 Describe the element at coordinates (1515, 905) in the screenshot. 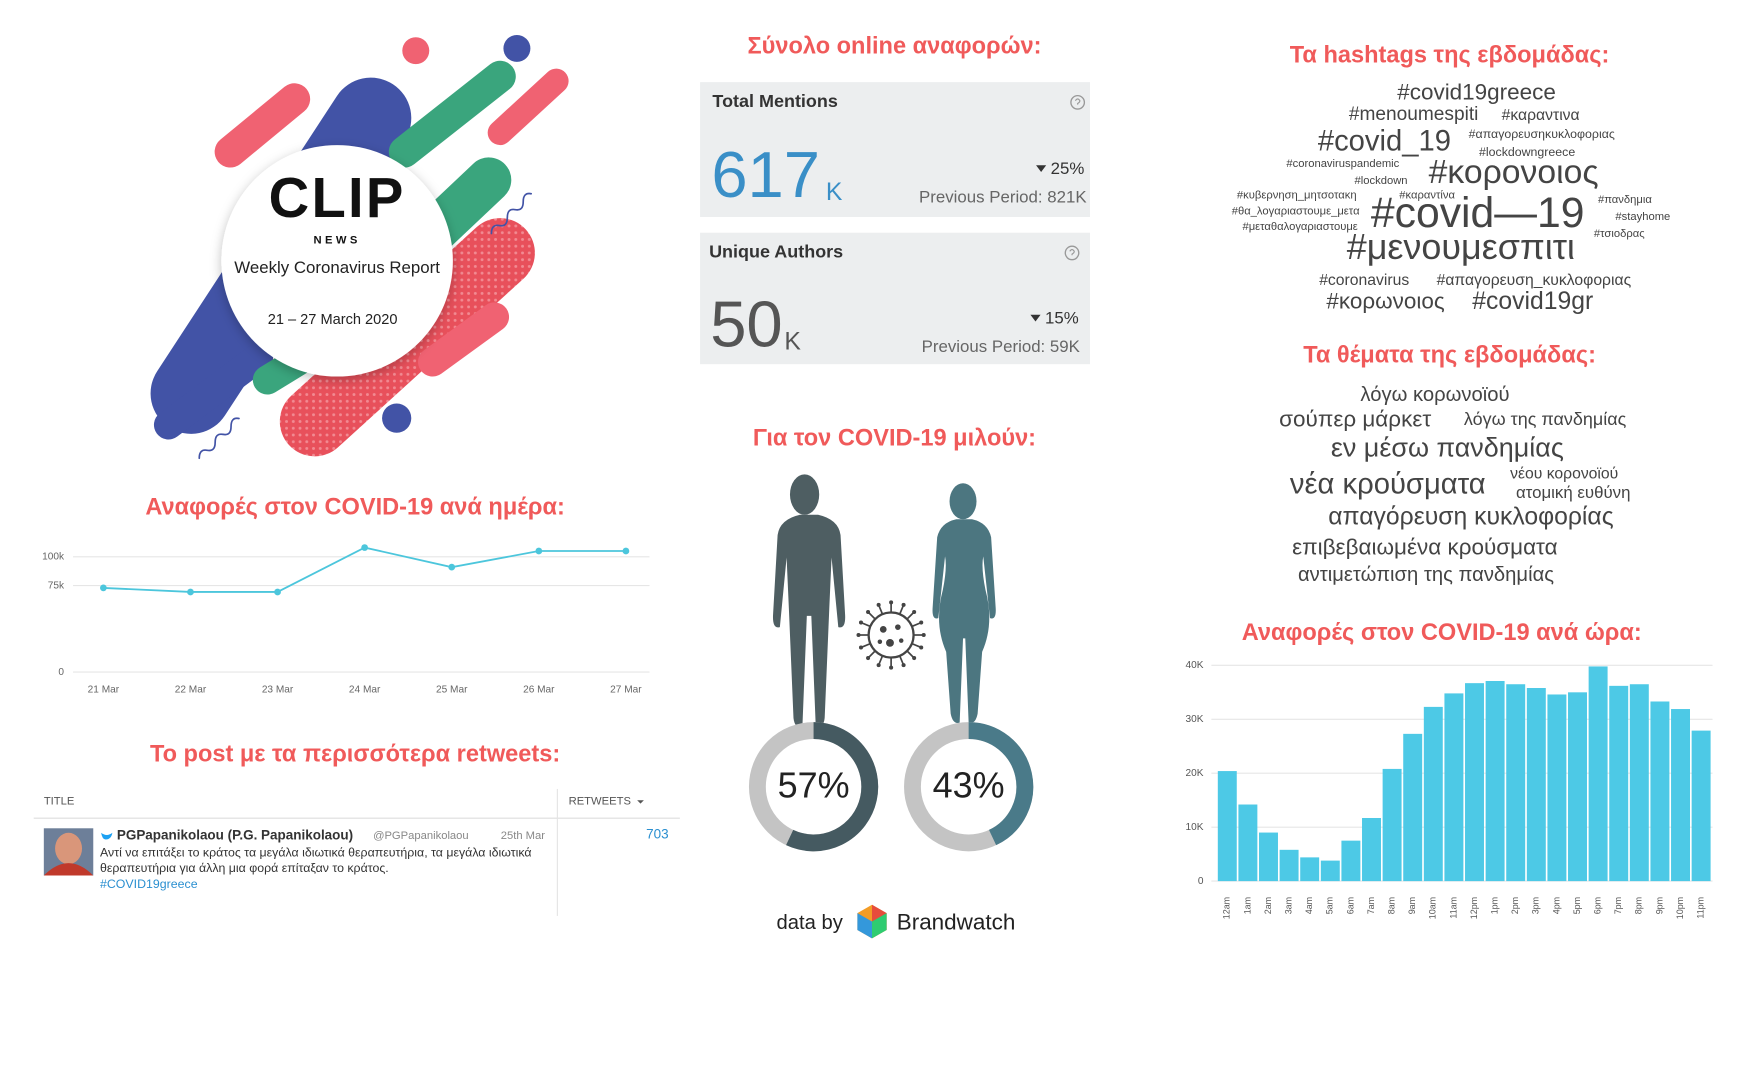

I see `x-tick-label: 2pm` at that location.